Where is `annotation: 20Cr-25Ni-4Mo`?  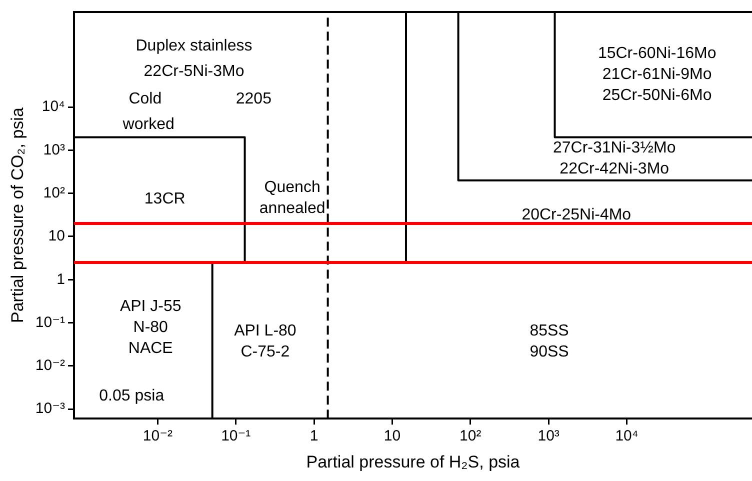
annotation: 20Cr-25Ni-4Mo is located at coordinates (577, 215).